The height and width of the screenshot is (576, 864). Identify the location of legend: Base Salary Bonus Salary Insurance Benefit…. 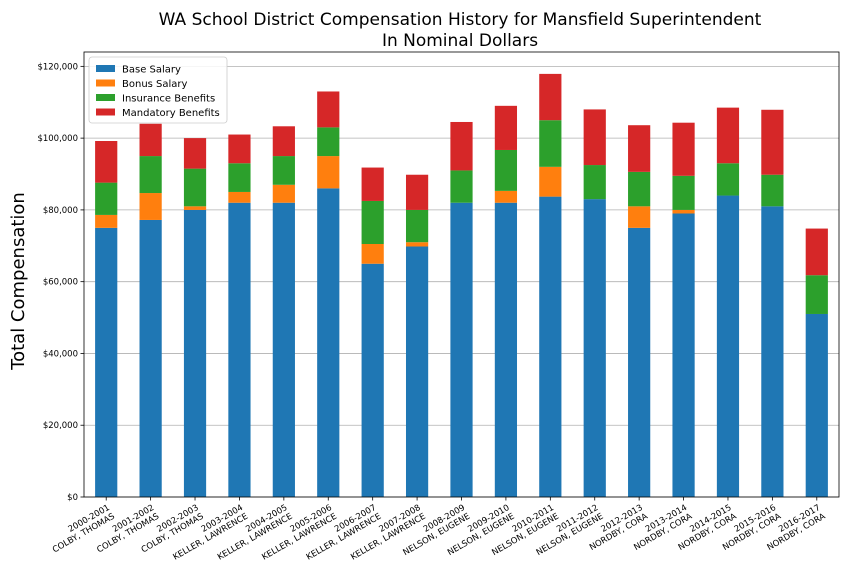
(158, 90).